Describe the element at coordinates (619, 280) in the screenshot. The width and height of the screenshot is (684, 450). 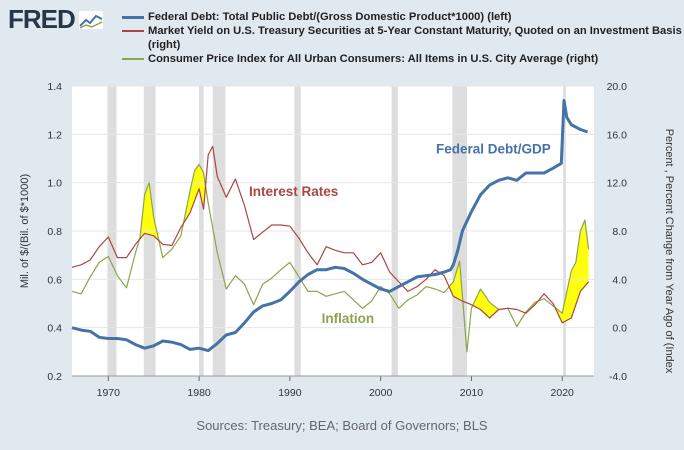
I see `y-right-tick-label: 4.0` at that location.